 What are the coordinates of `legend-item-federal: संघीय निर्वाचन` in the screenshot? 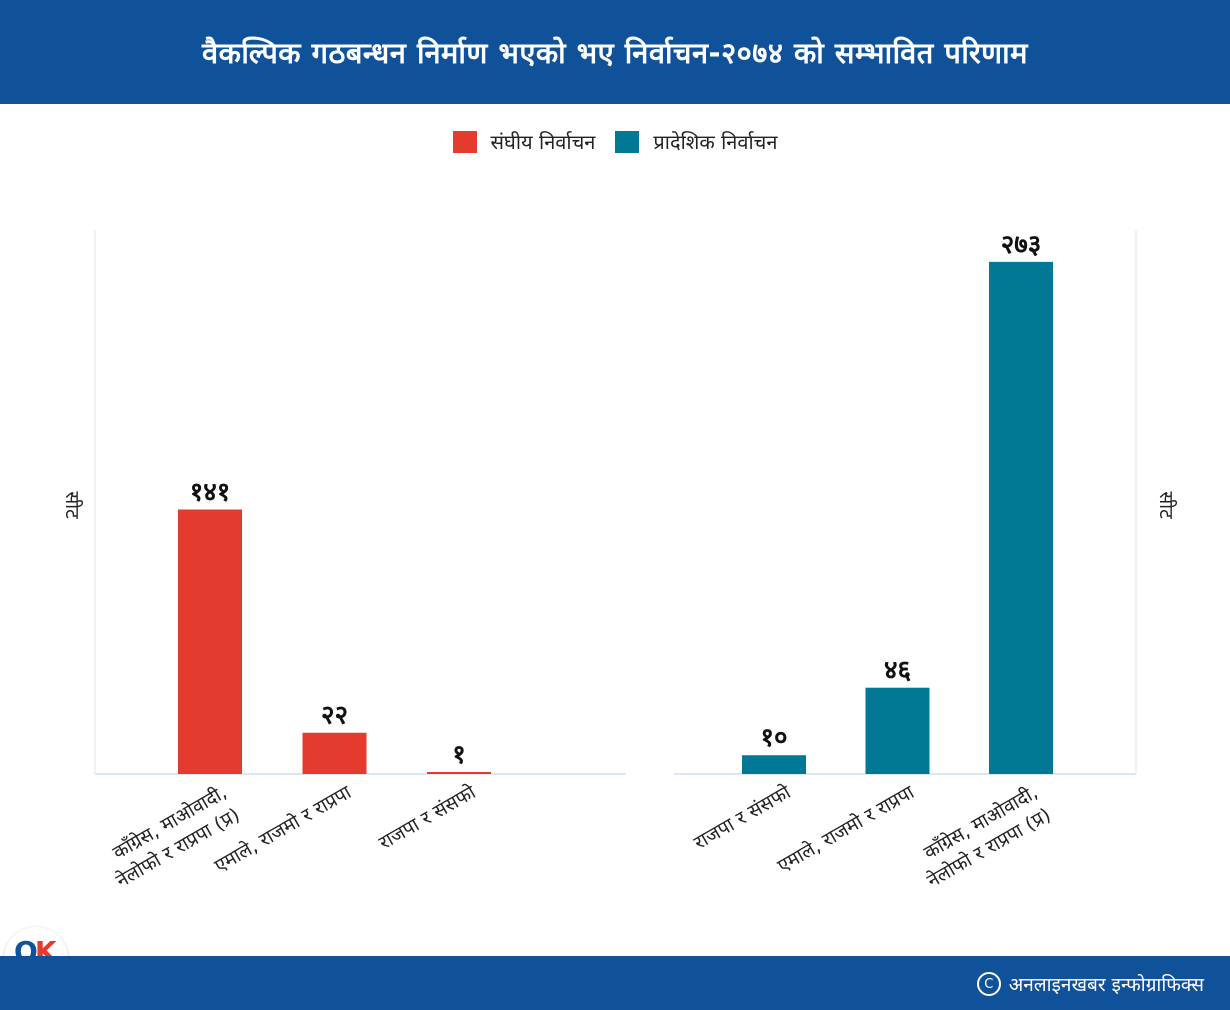 It's located at (524, 141).